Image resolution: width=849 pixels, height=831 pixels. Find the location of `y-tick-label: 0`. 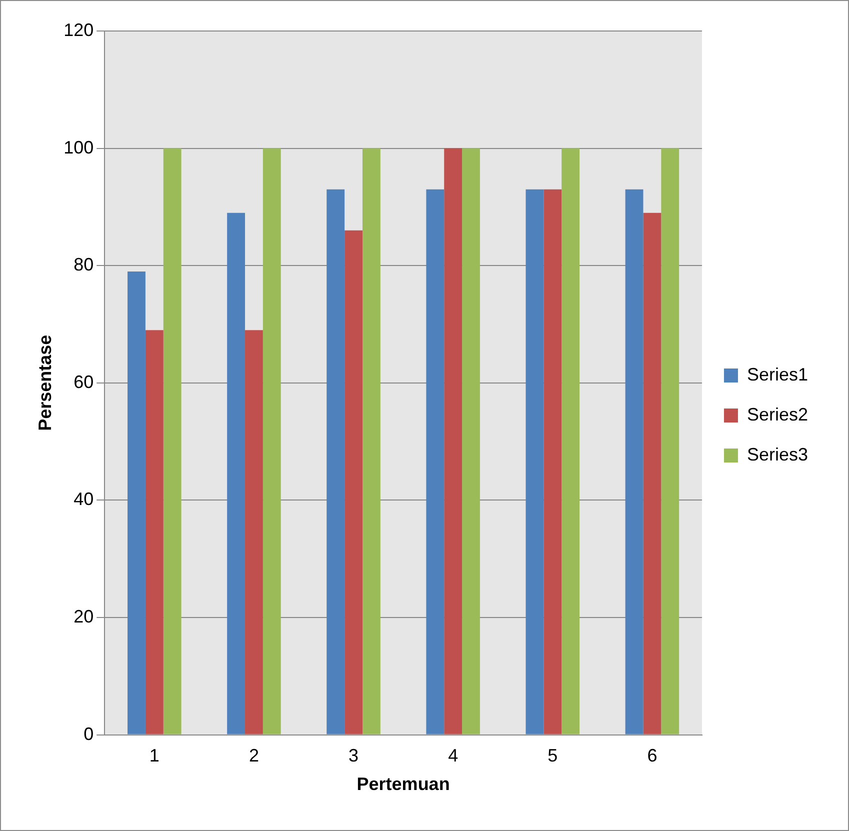

y-tick-label: 0 is located at coordinates (89, 734).